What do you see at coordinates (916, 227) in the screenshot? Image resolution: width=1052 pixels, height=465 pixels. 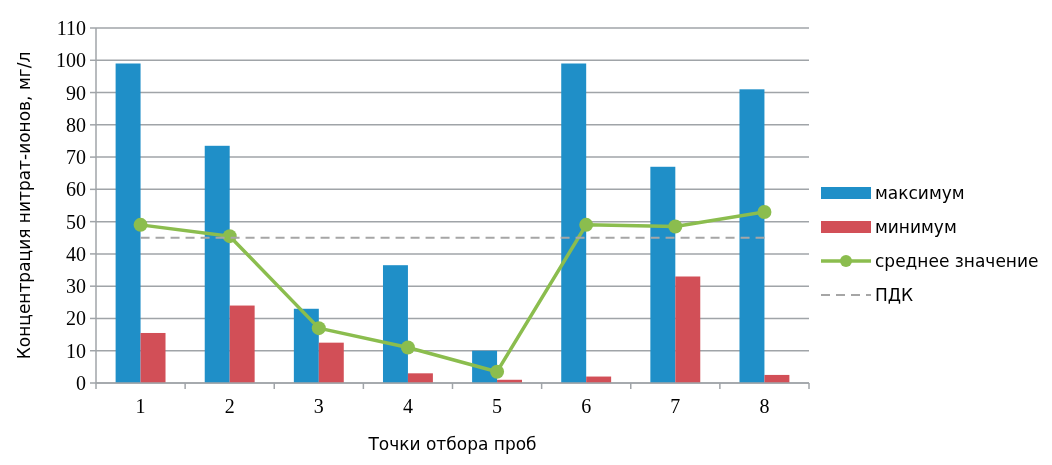 I see `legend-label: минимум` at bounding box center [916, 227].